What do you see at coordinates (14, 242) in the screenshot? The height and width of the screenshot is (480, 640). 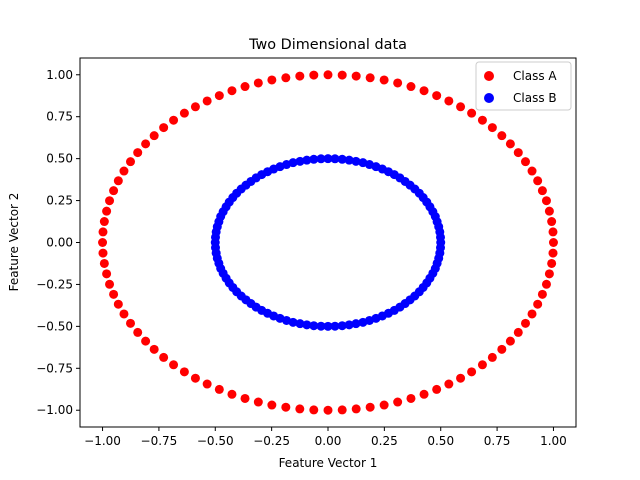 I see `y-axis-label: Feature Vector 2` at bounding box center [14, 242].